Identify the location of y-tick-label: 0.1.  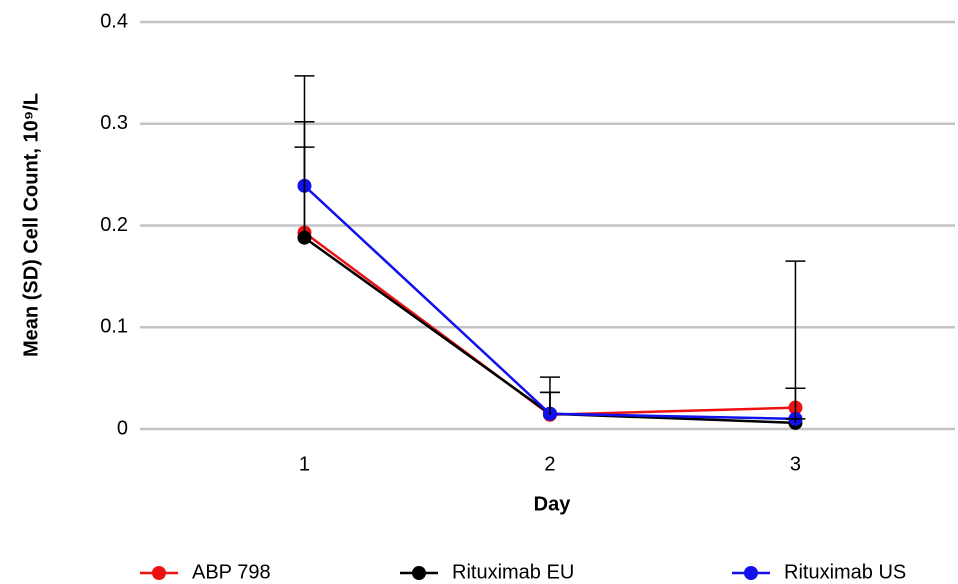
(114, 327).